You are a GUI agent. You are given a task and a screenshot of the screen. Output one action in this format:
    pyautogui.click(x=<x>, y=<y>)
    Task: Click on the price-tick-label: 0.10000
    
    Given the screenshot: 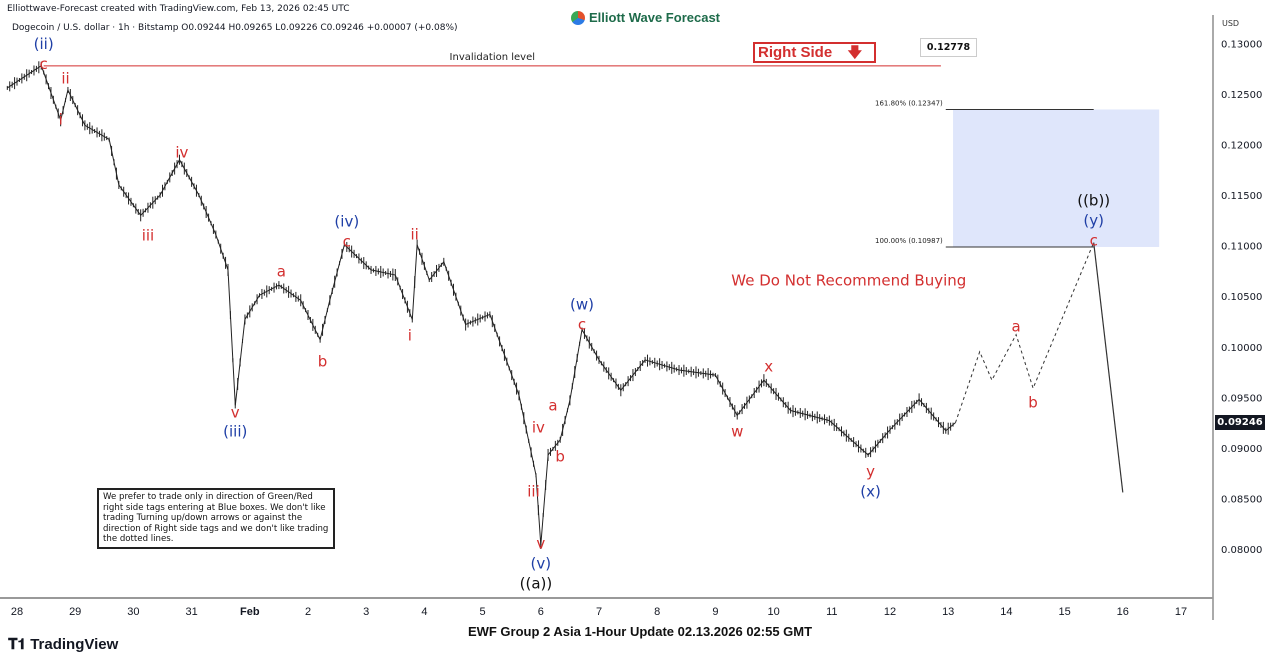 What is the action you would take?
    pyautogui.click(x=1241, y=348)
    